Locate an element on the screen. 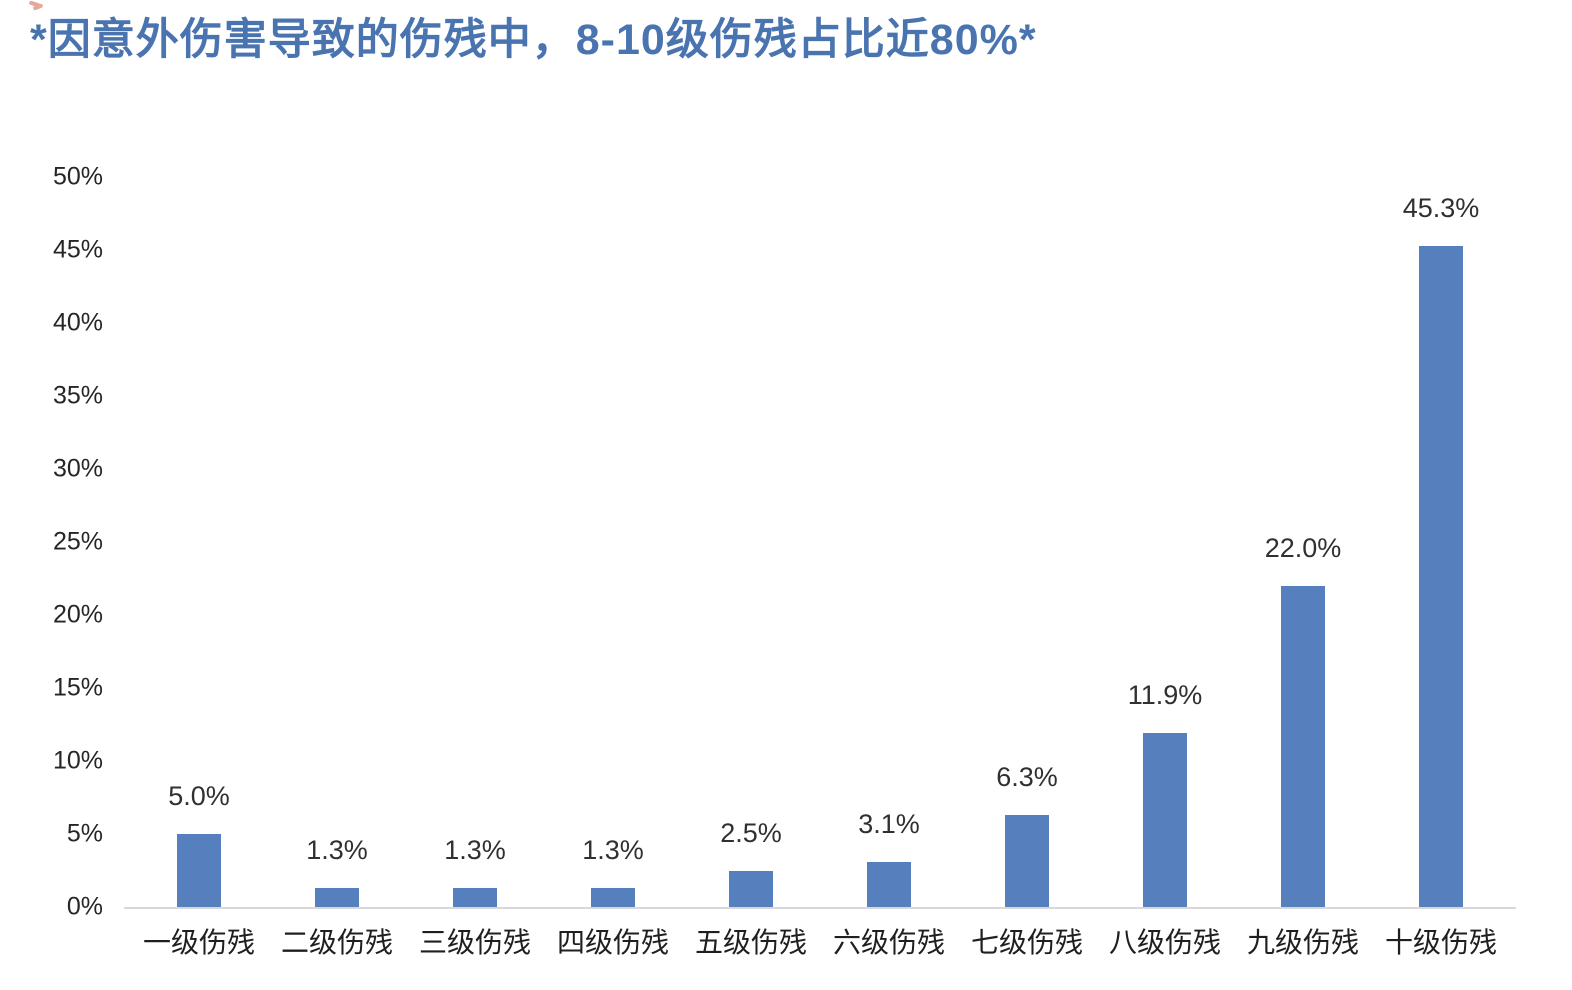 The image size is (1572, 990). bar-value-label: 11.9% is located at coordinates (1165, 695).